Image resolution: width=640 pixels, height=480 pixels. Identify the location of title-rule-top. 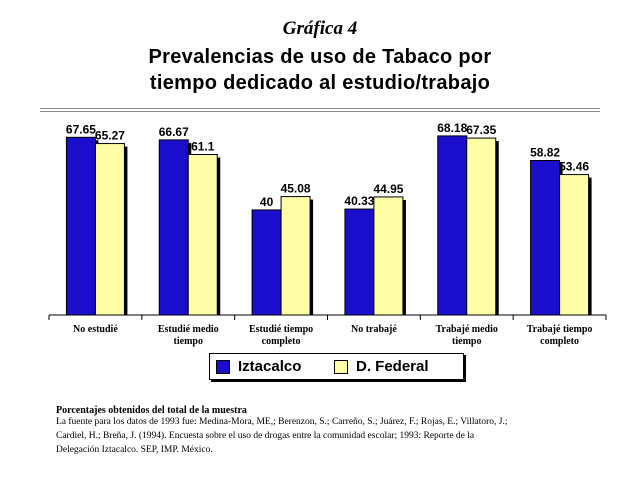
(320, 108).